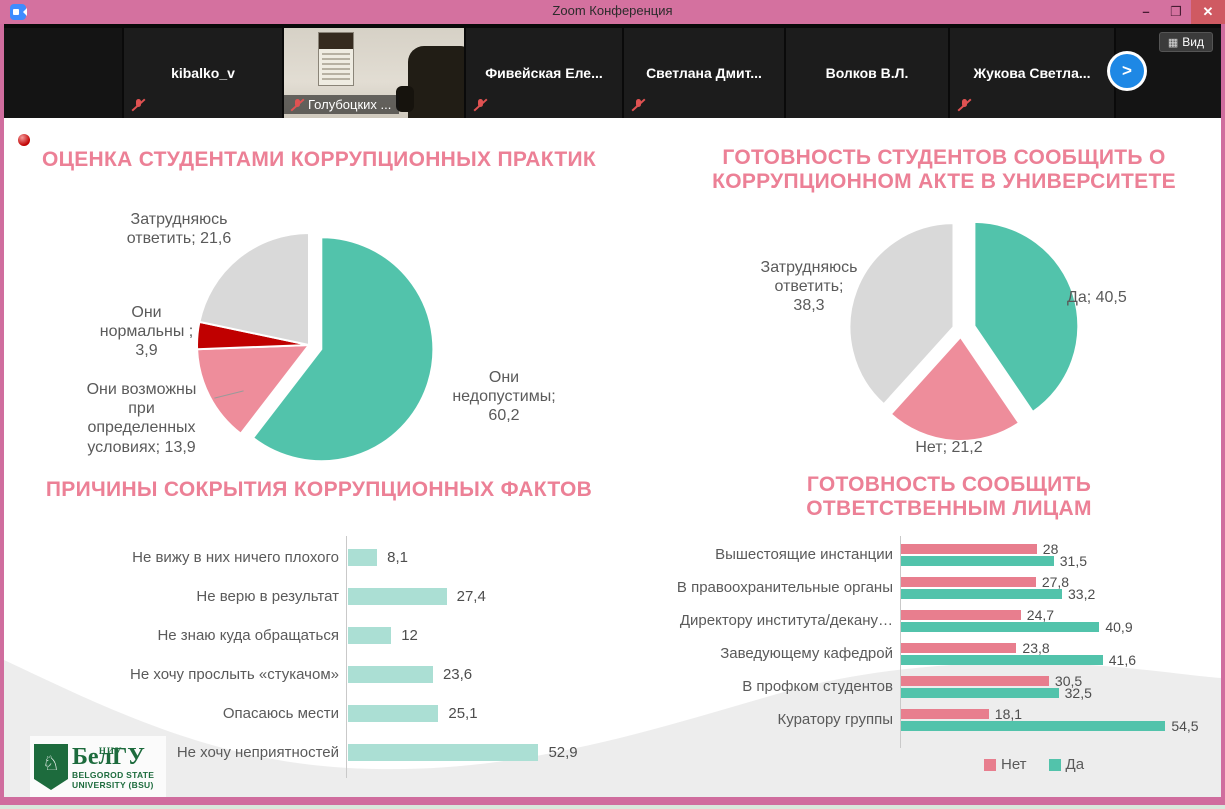 This screenshot has width=1225, height=809. I want to click on bar-value-label: 31,5, so click(1073, 560).